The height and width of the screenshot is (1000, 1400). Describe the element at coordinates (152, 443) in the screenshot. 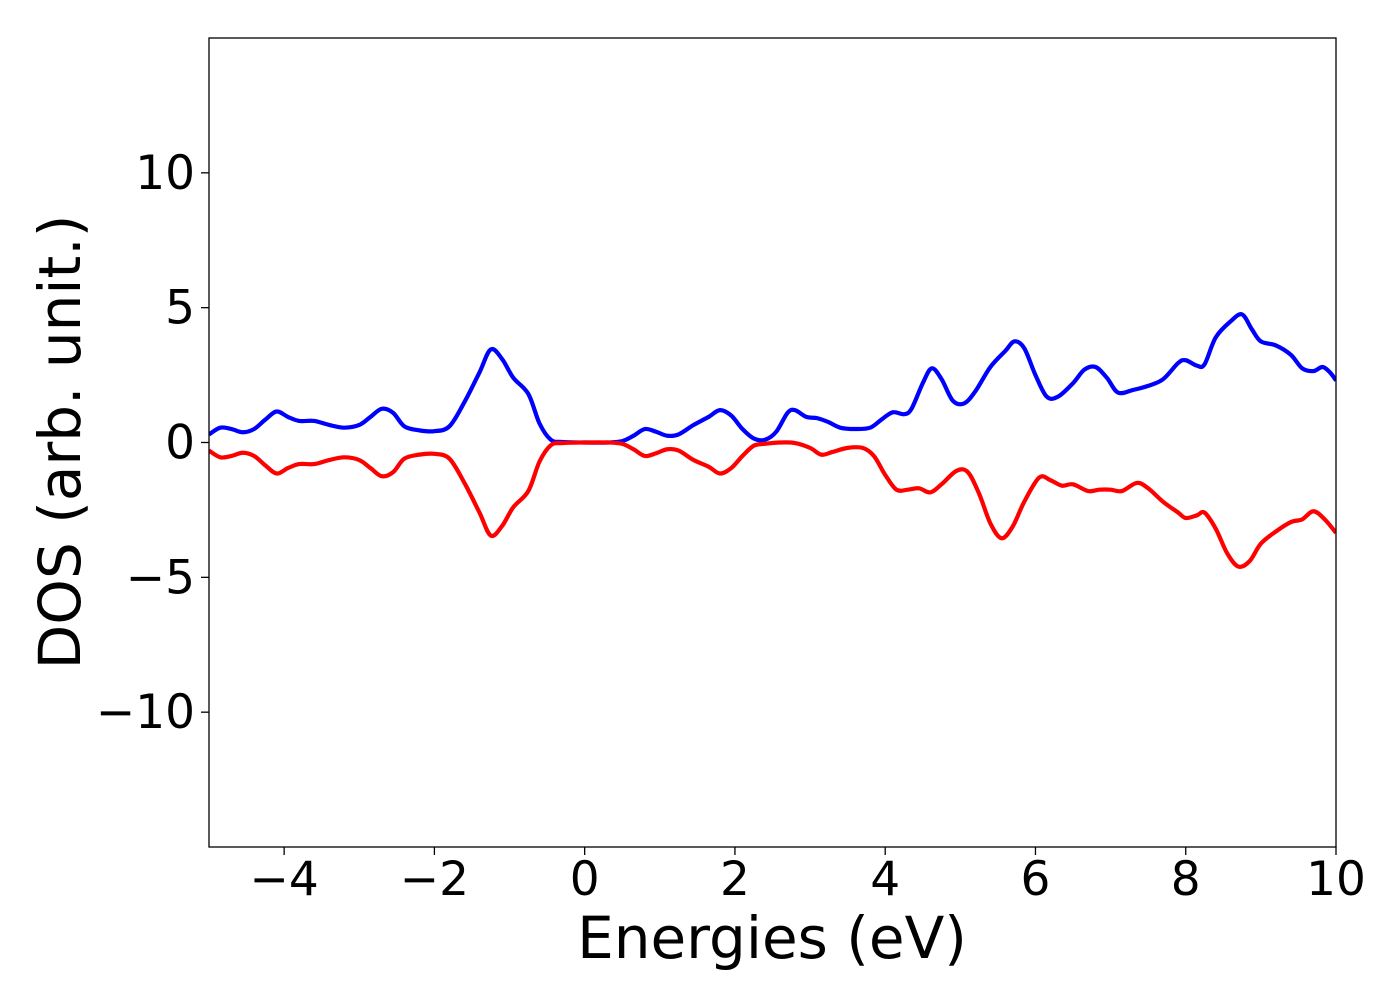

I see `y-axis-ticks: −10 −5 0 5 10` at that location.